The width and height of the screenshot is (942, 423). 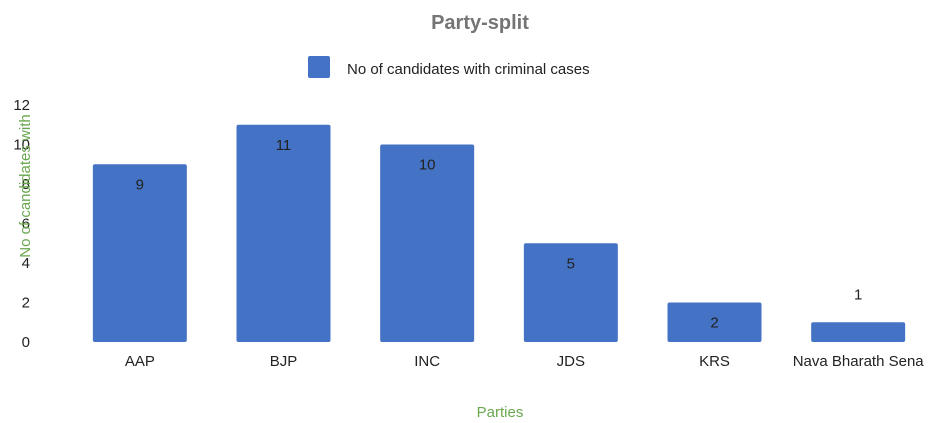 I want to click on data-label: 1, so click(x=858, y=294).